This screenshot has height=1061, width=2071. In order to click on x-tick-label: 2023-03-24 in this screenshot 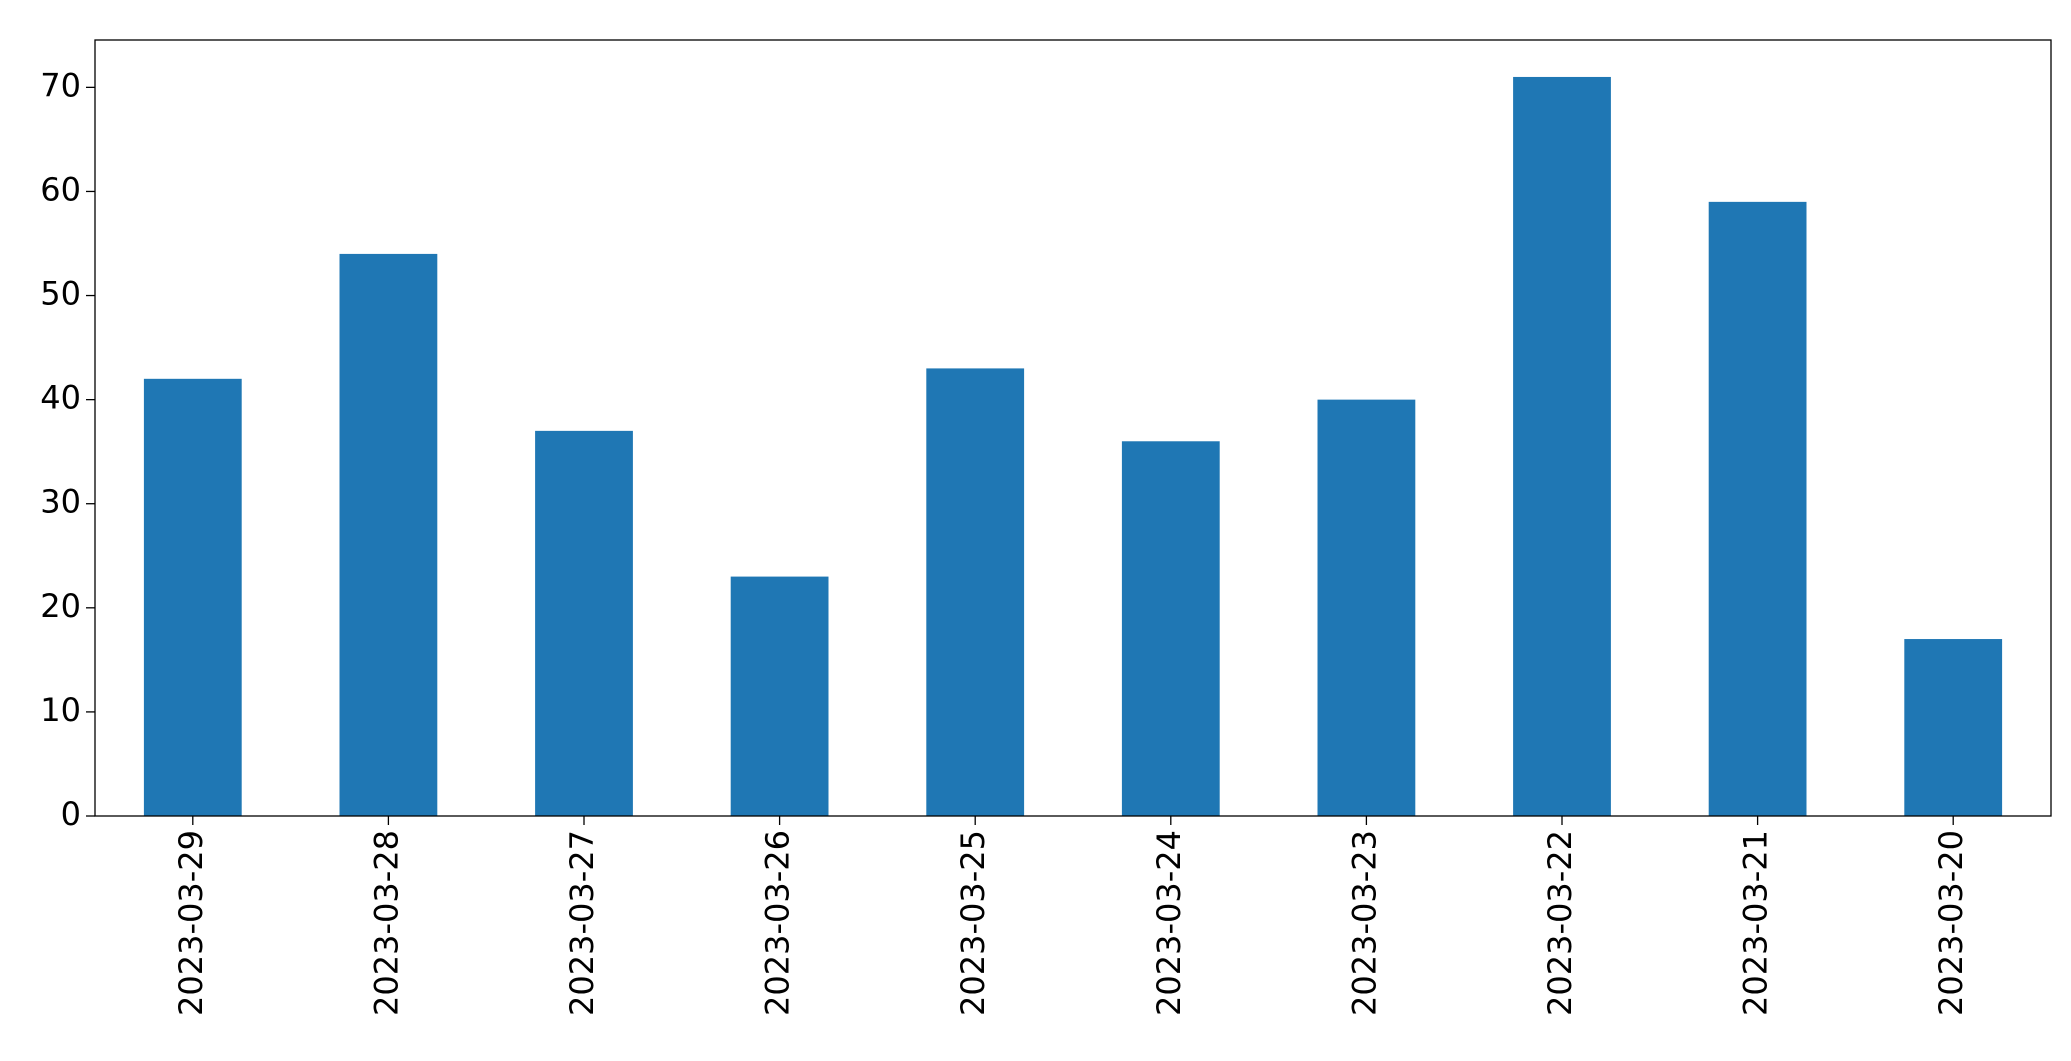, I will do `click(1169, 923)`.